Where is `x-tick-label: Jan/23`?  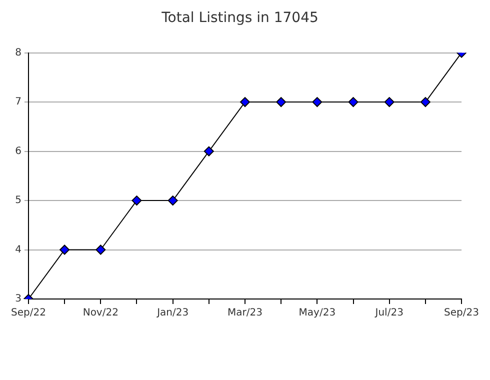 x-tick-label: Jan/23 is located at coordinates (172, 313).